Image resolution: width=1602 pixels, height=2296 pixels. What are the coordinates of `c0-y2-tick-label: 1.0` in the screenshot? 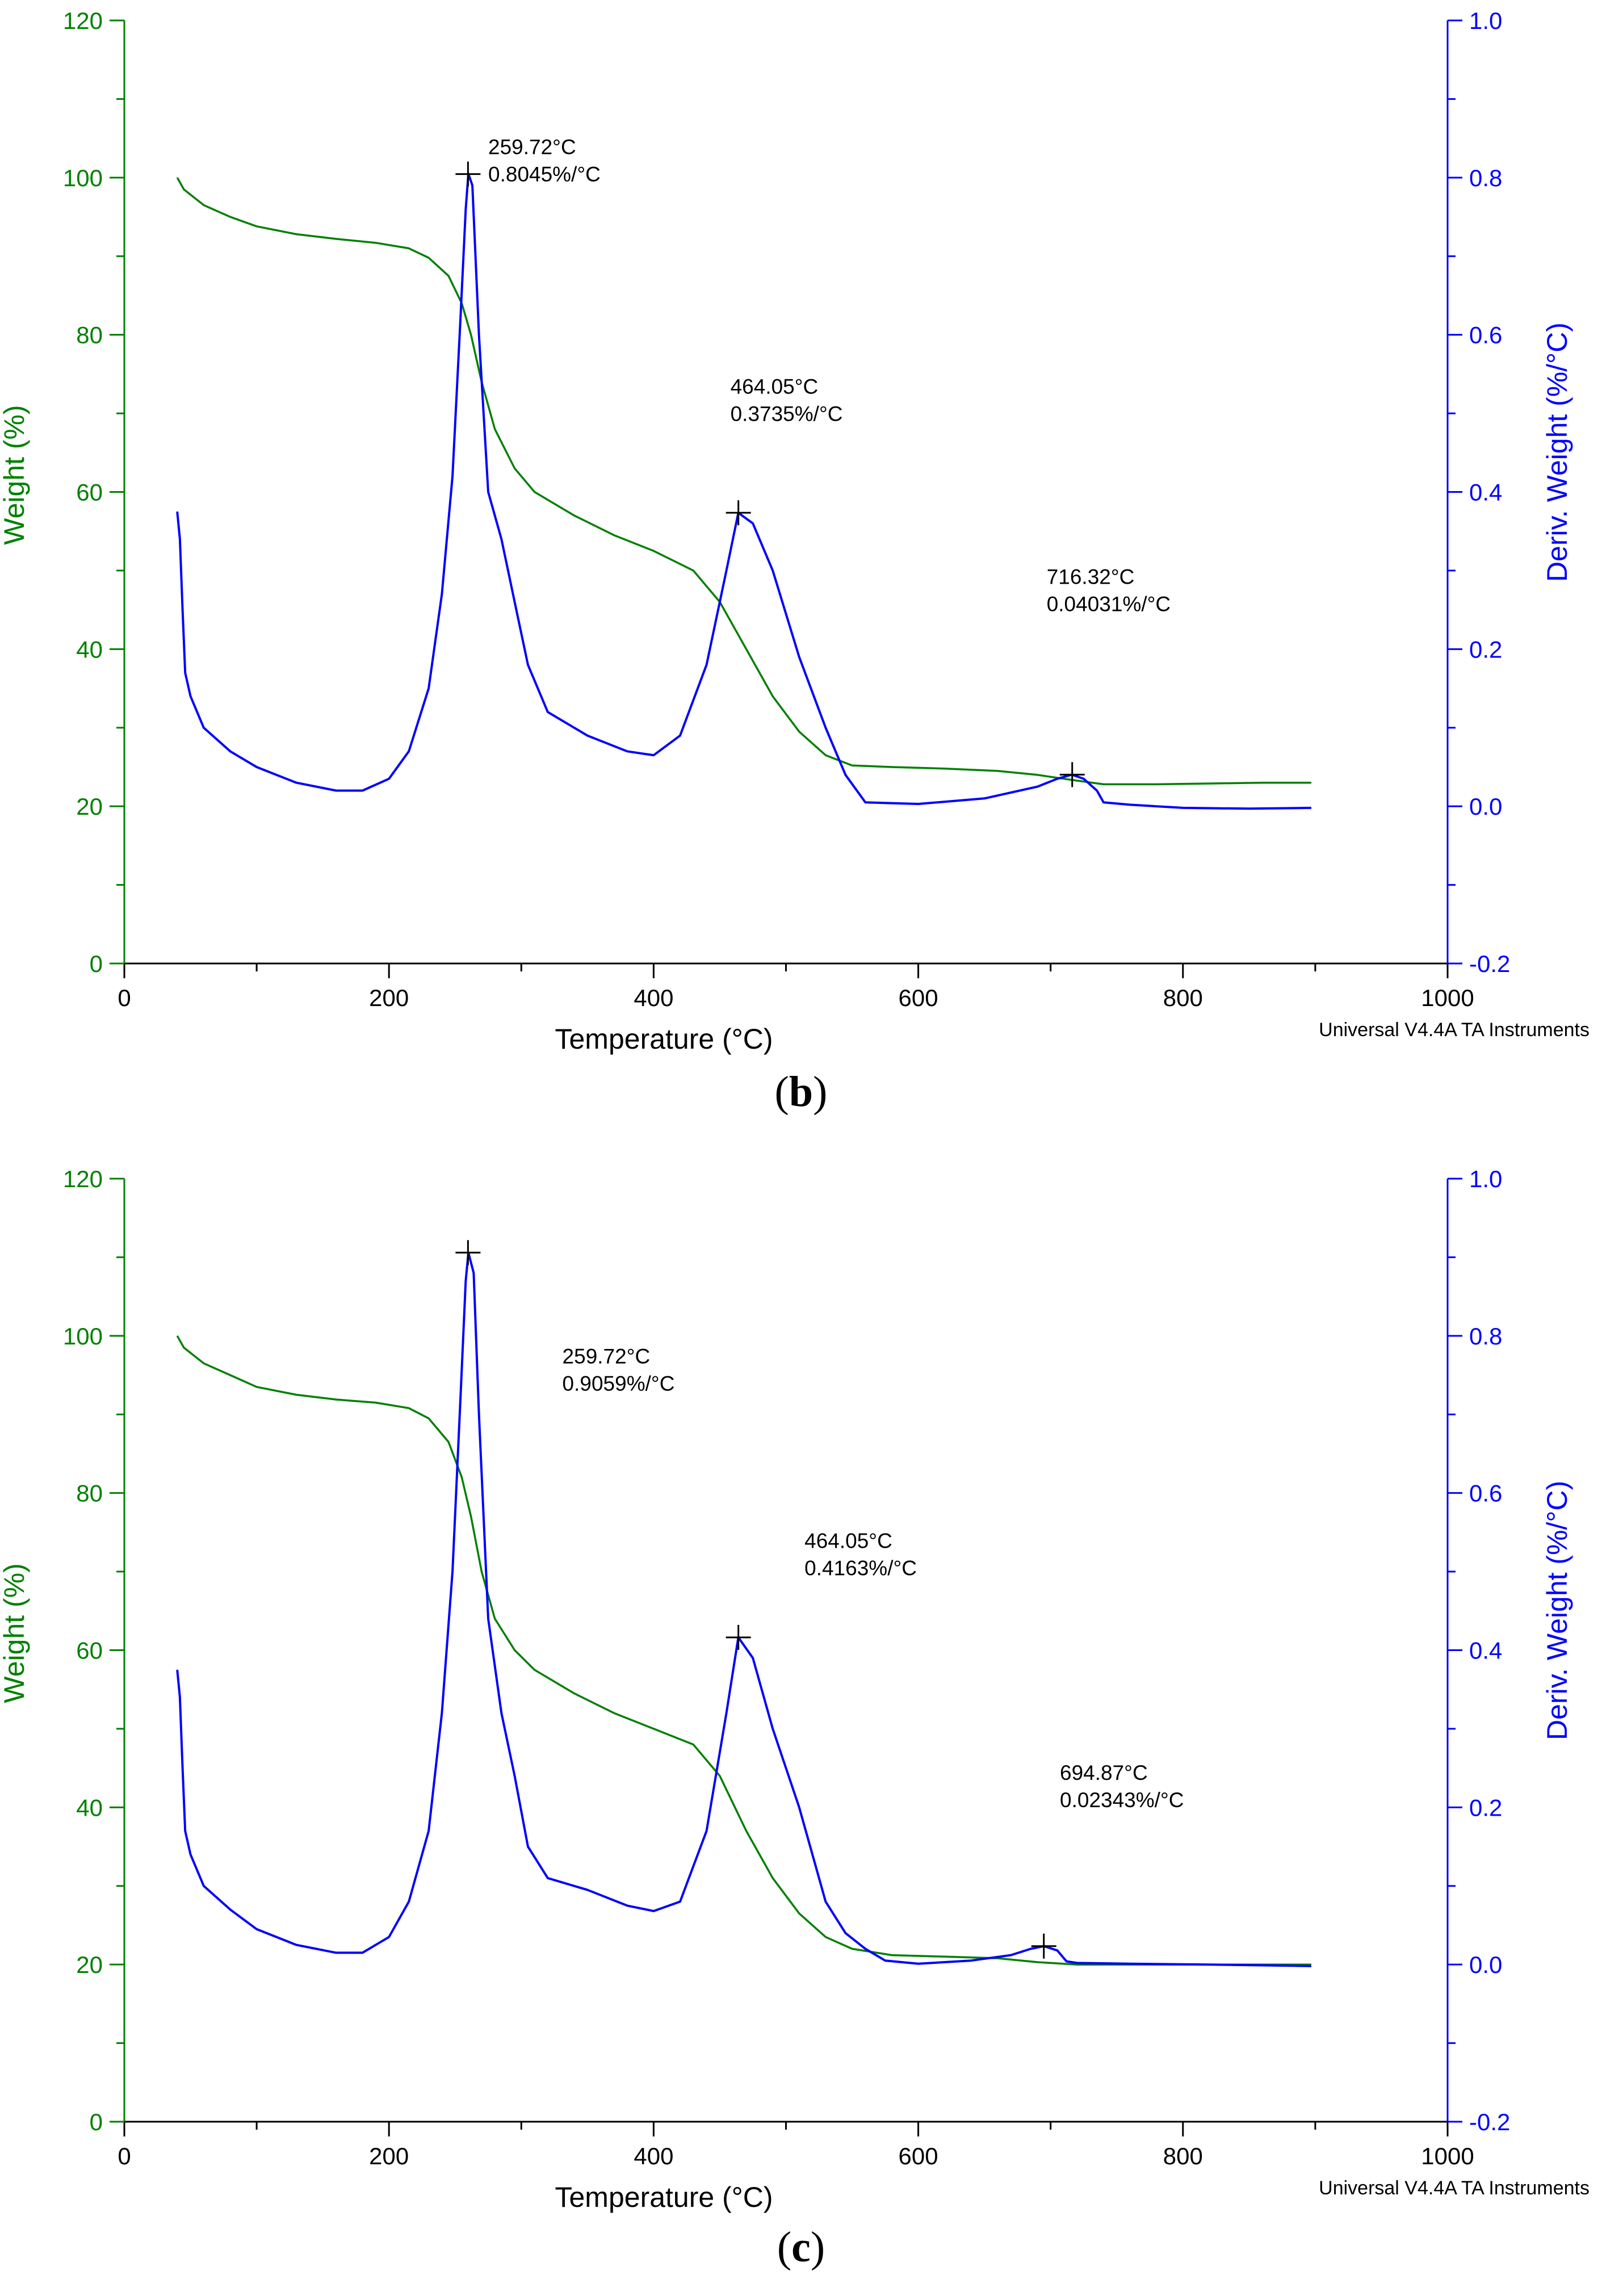 It's located at (1485, 21).